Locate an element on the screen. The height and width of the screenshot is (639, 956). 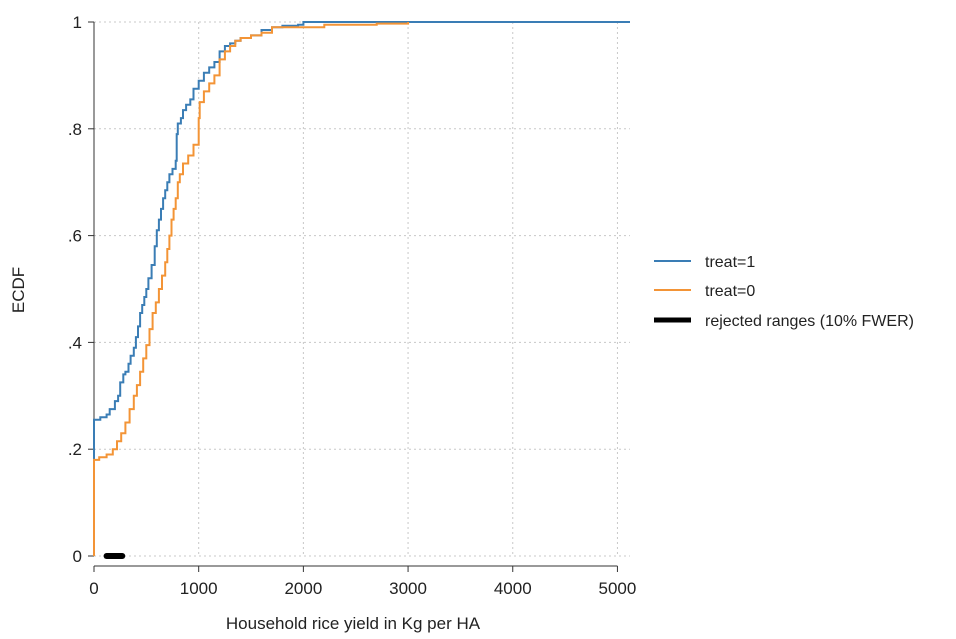
x-tick-label: 5000 is located at coordinates (618, 588).